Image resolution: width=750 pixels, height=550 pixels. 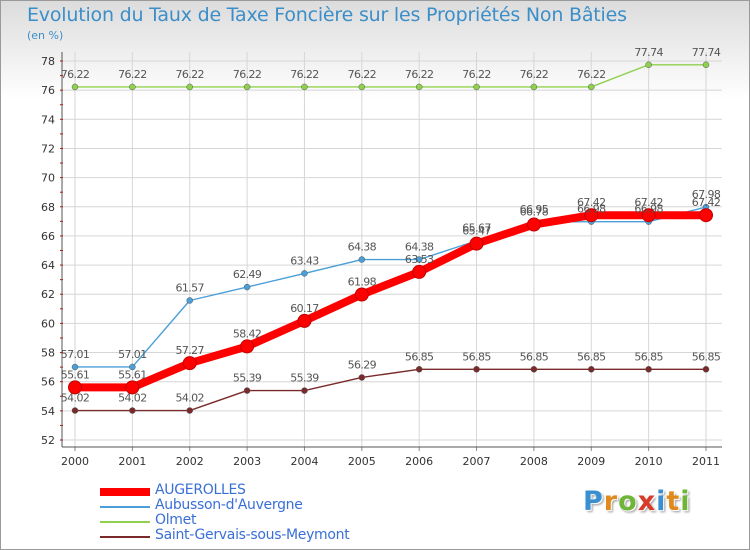 I want to click on y-tick-label: 72, so click(x=48, y=148).